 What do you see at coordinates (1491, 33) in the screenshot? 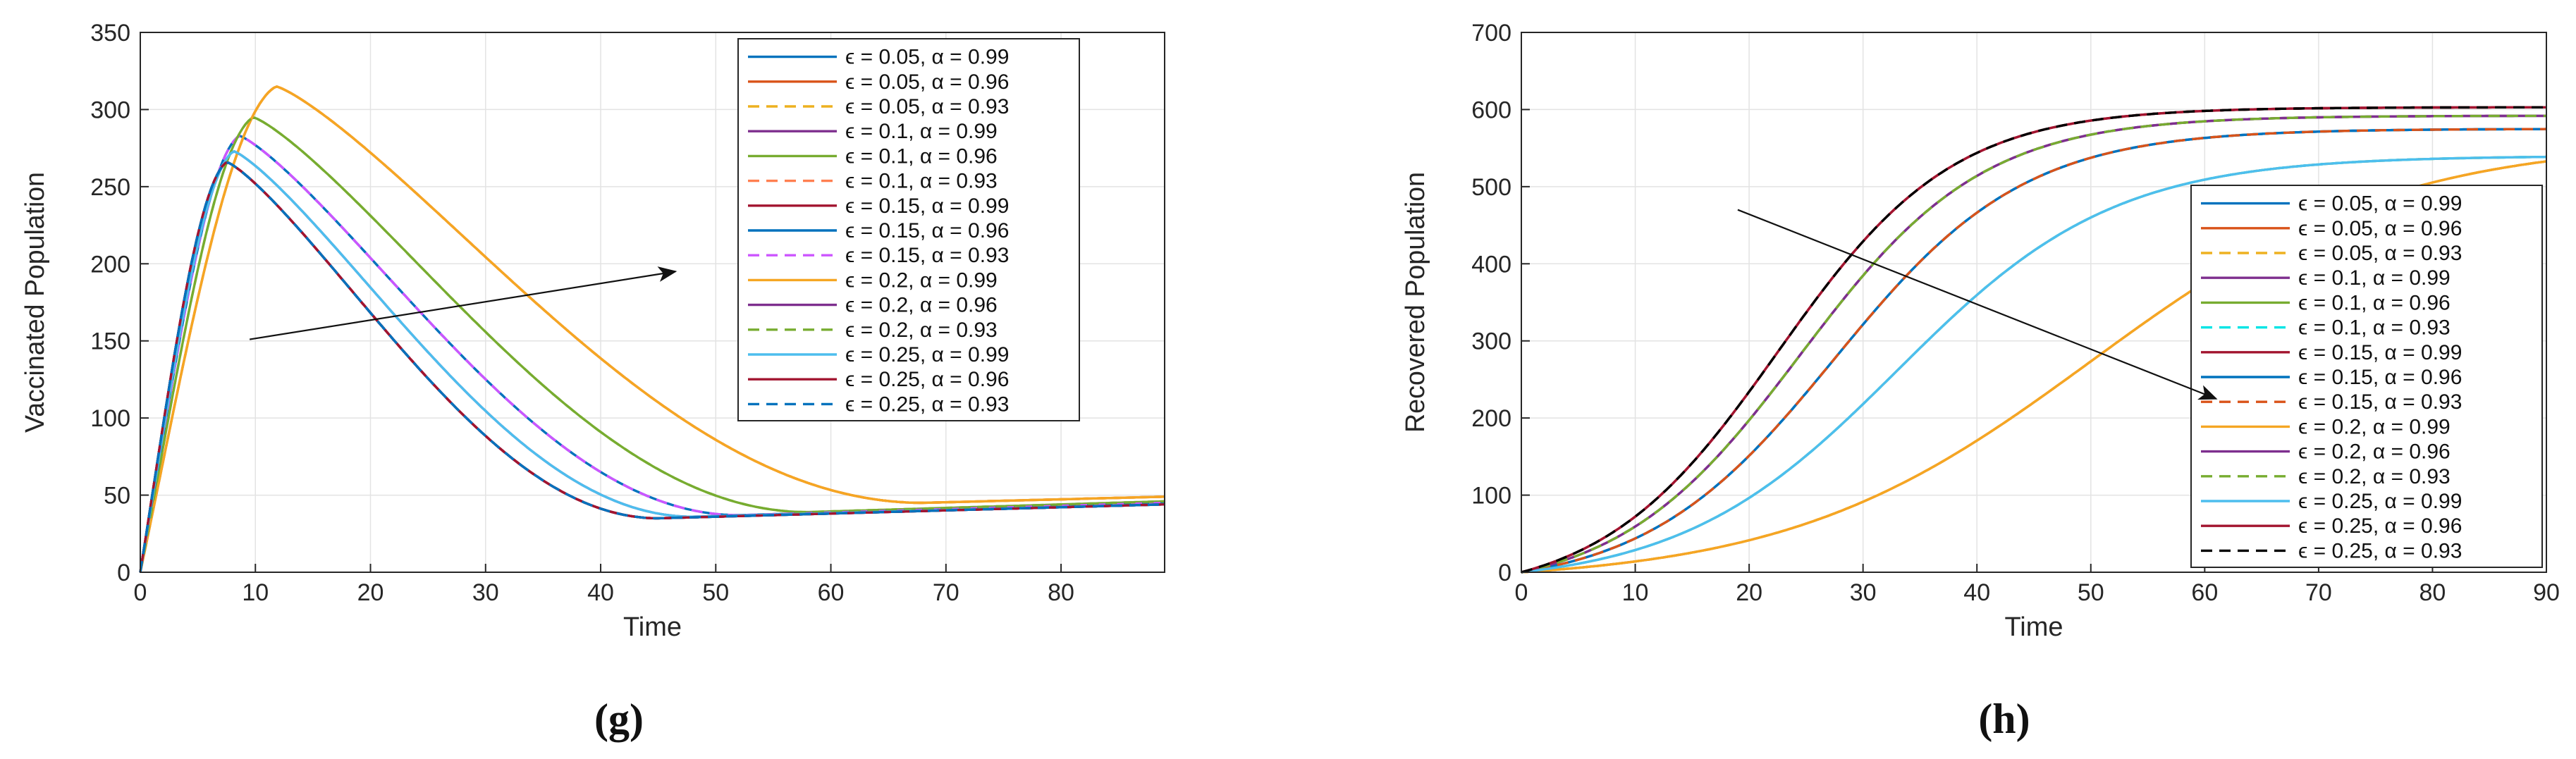
I see `y-tick-label: 700` at bounding box center [1491, 33].